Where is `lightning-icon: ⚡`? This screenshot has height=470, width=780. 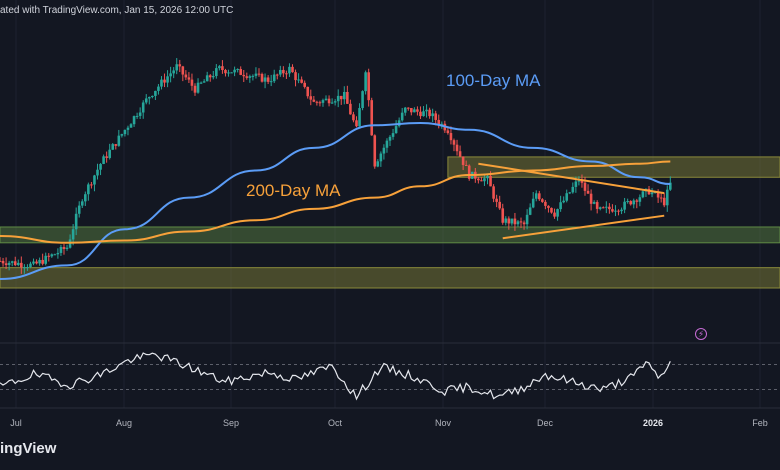
lightning-icon: ⚡ is located at coordinates (701, 334).